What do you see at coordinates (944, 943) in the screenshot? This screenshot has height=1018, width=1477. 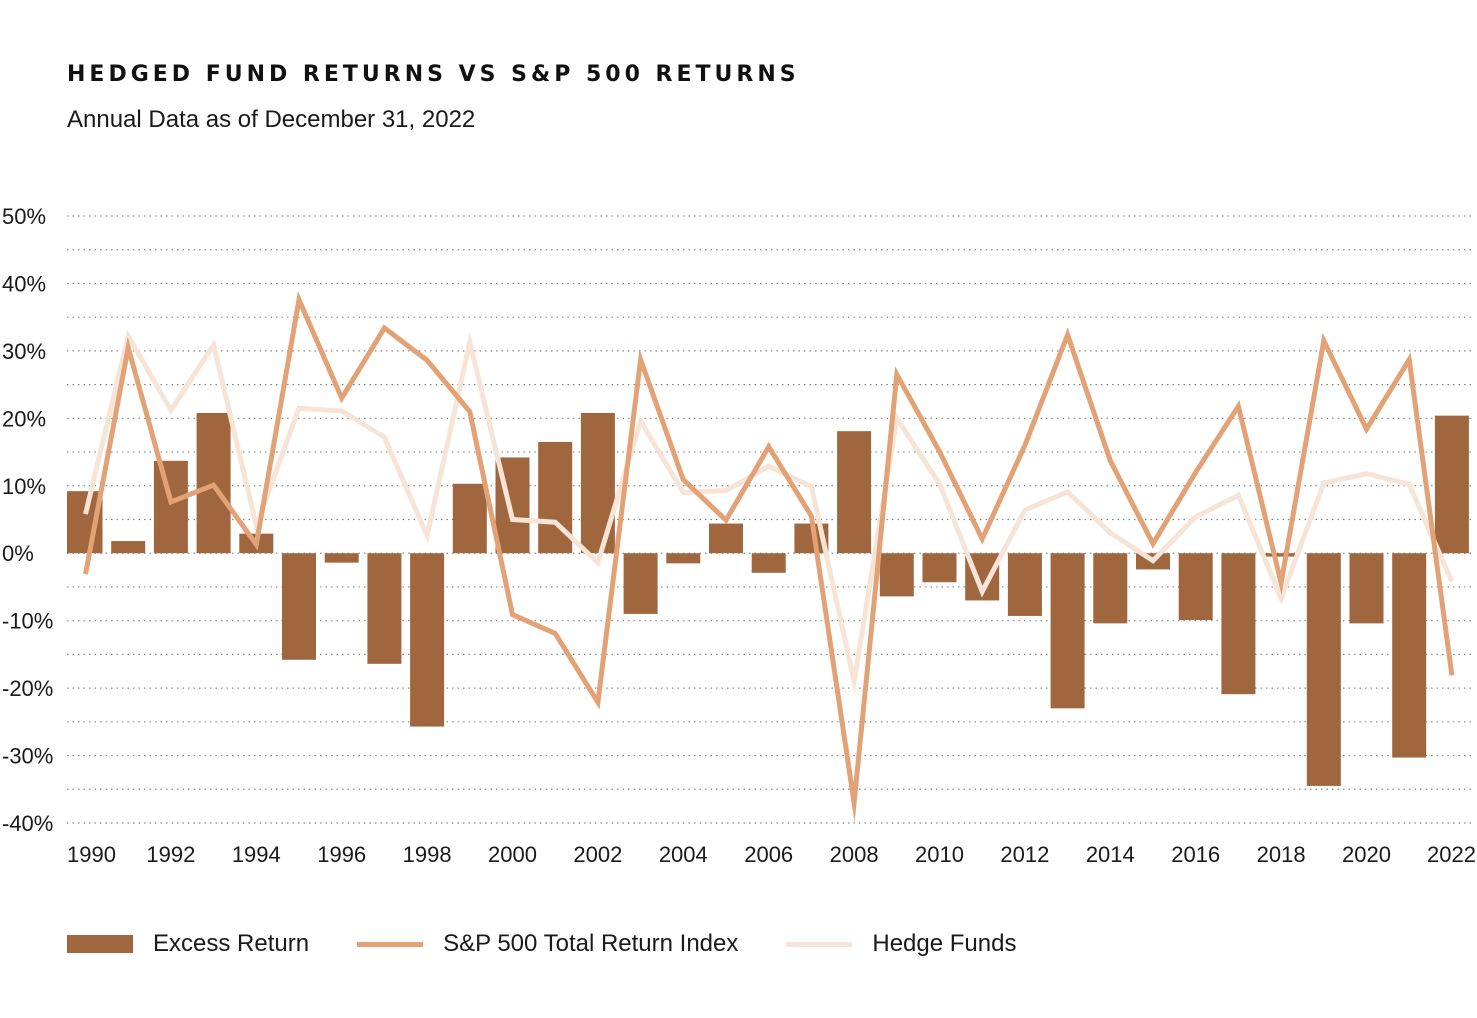 I see `legend-label-hedge-funds: Hedge Funds` at bounding box center [944, 943].